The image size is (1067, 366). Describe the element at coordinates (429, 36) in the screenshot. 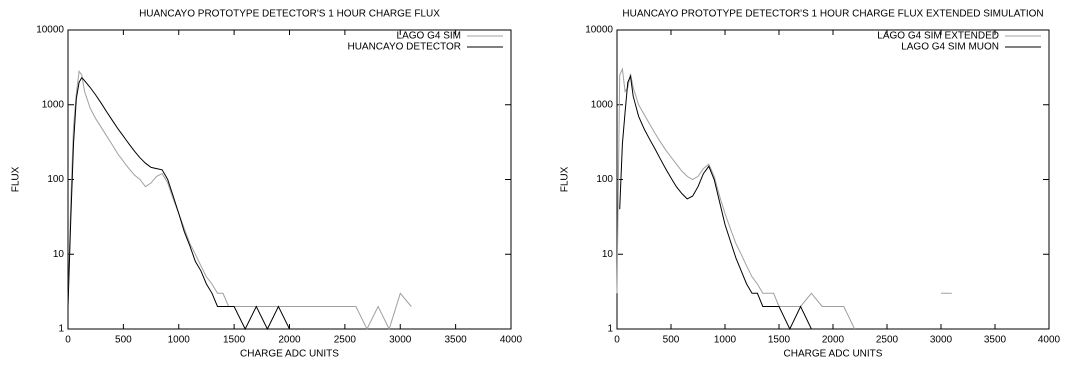

I see `legend-label: LAGO G4 SIM` at that location.